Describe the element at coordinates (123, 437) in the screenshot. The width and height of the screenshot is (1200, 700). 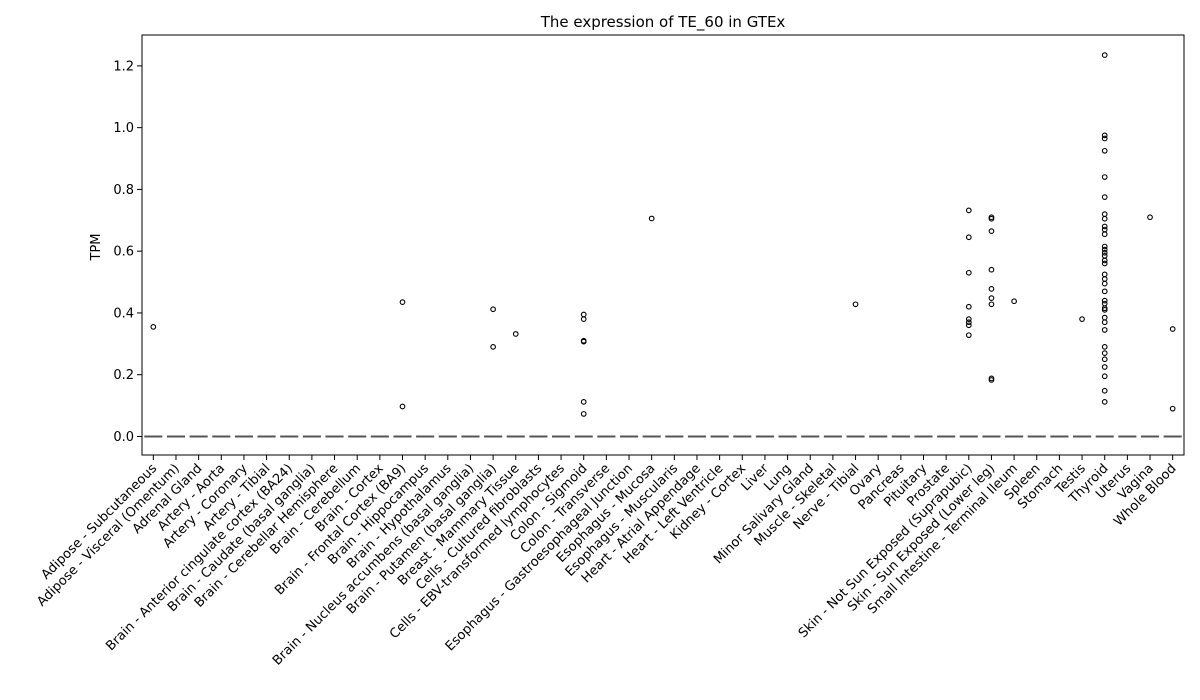
I see `y-tick-label: 0.0` at that location.